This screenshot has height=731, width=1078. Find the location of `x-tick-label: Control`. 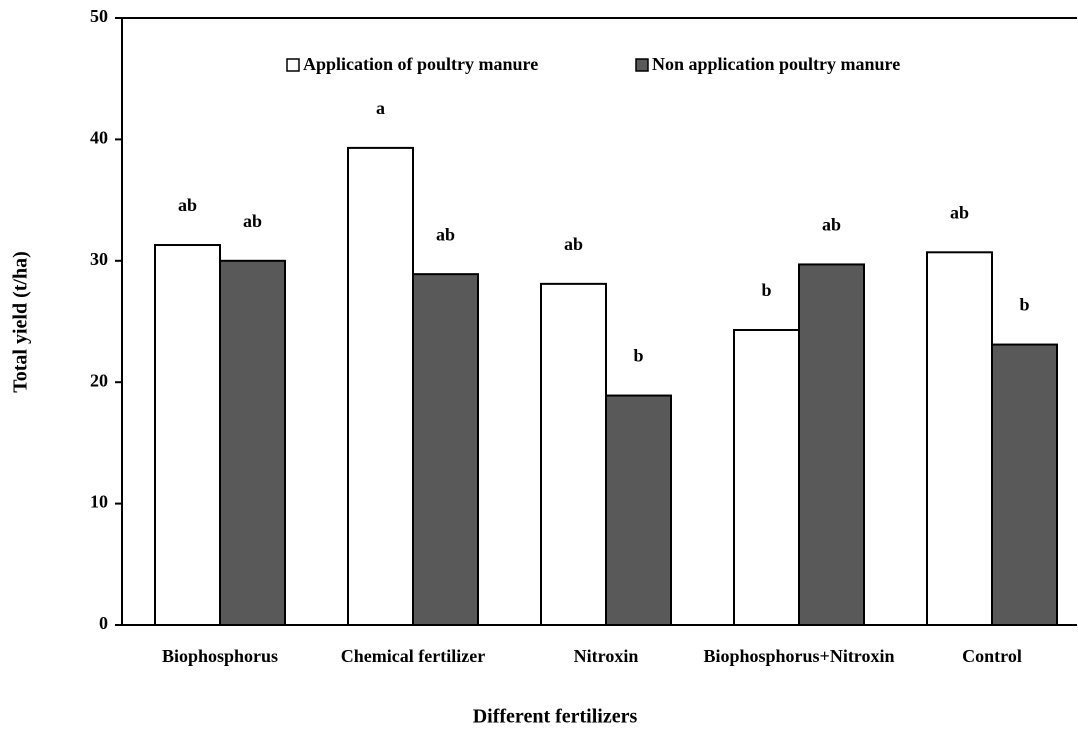

x-tick-label: Control is located at coordinates (992, 656).